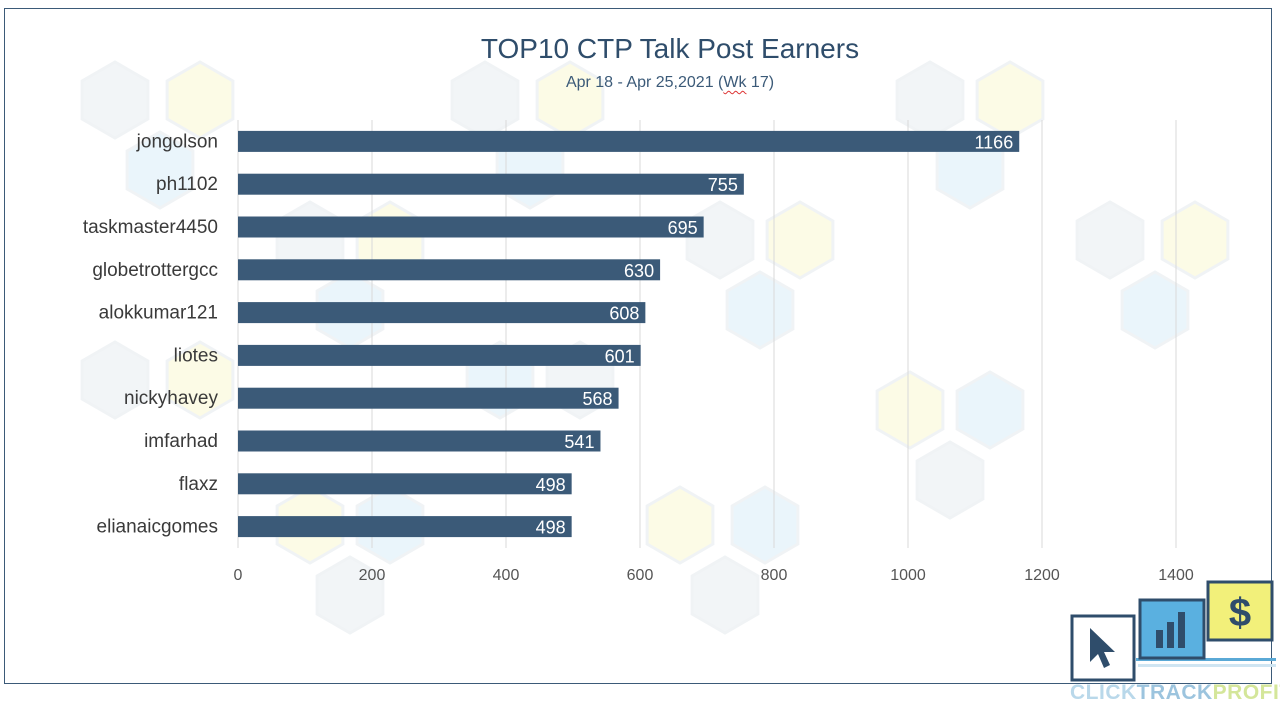 The height and width of the screenshot is (705, 1280). What do you see at coordinates (155, 270) in the screenshot?
I see `category-label: globetrottergcc` at bounding box center [155, 270].